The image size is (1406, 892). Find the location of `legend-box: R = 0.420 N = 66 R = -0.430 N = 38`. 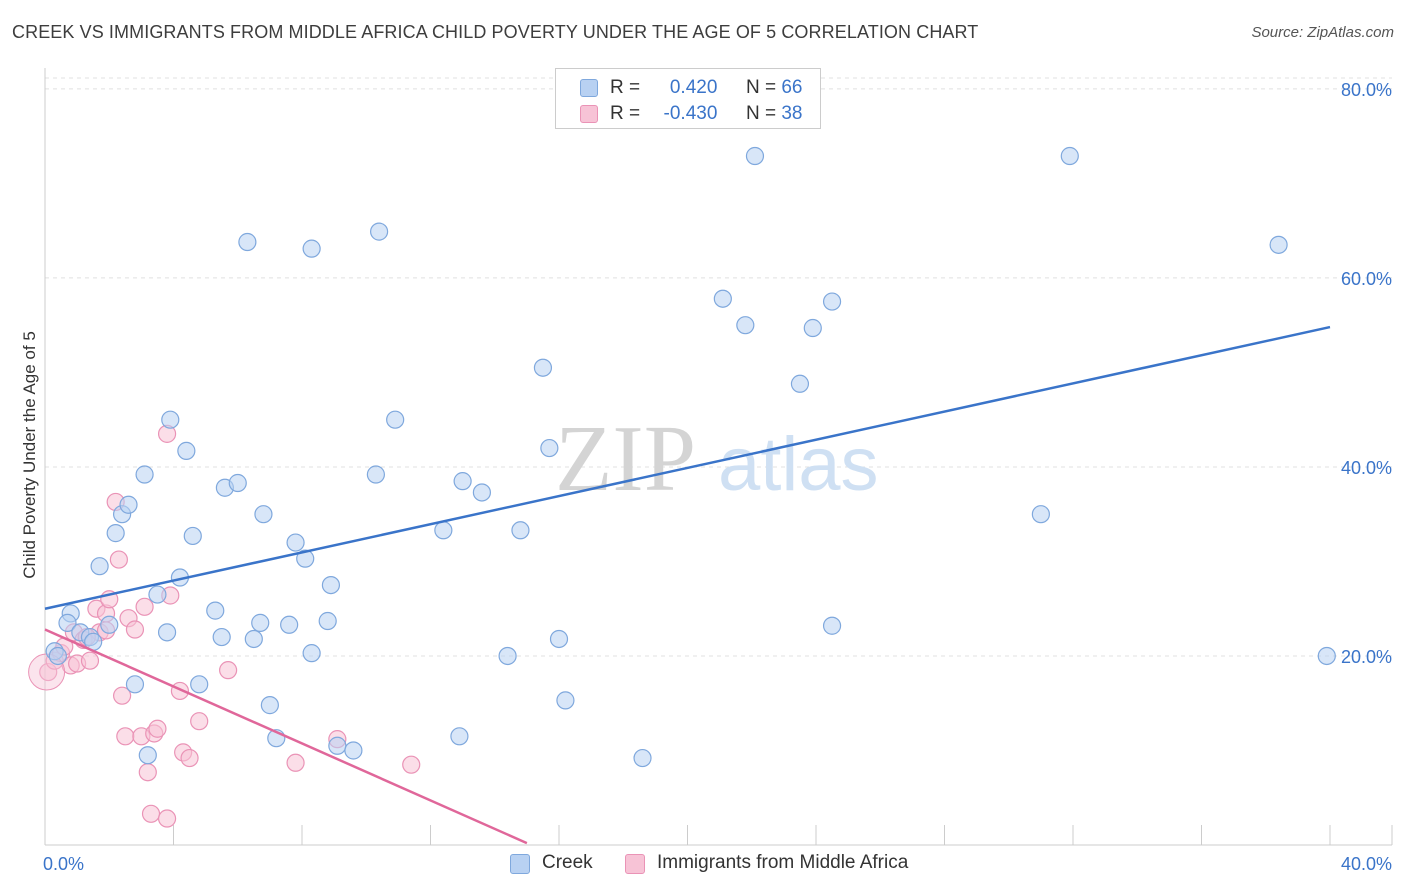

legend-box: R = 0.420 N = 66 R = -0.430 N = 38 is located at coordinates (688, 98).